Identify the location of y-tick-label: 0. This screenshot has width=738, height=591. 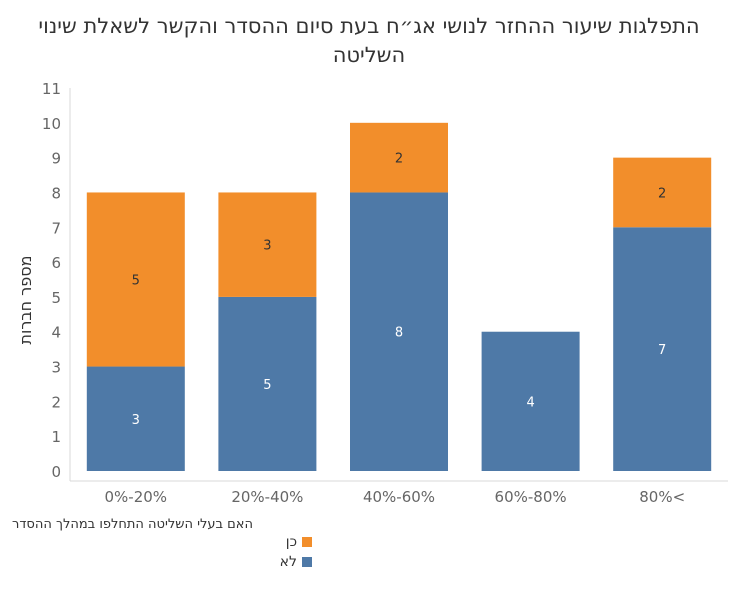
(56, 472).